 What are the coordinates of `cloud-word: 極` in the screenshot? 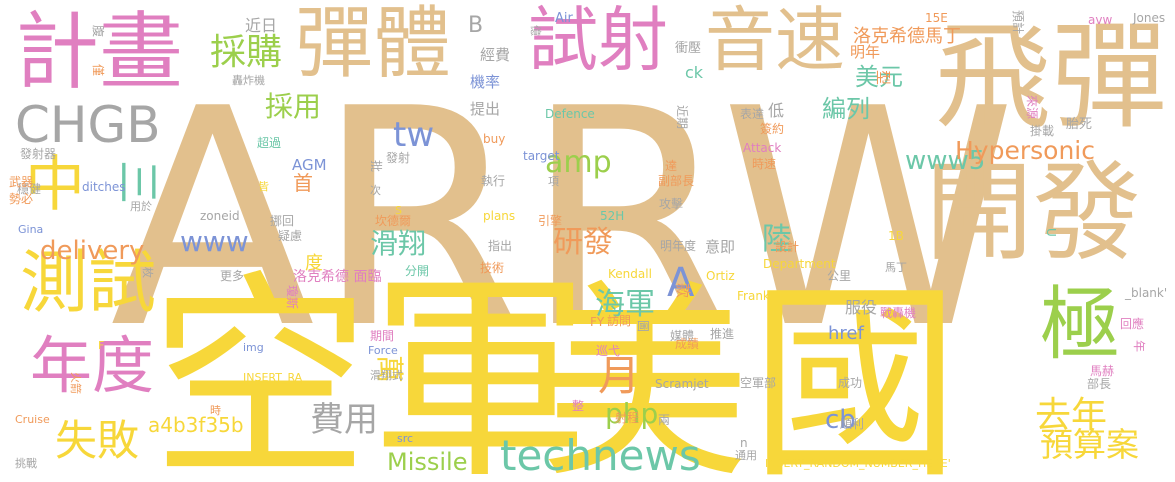 It's located at (1080, 324).